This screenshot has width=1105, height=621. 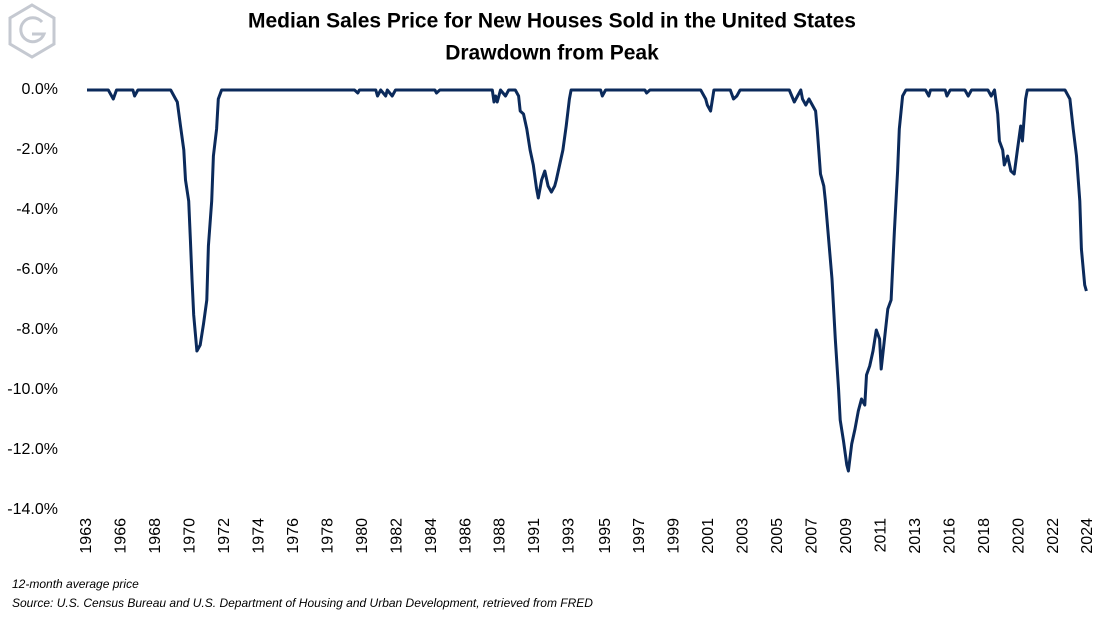 I want to click on y-tick-label: -6.0%, so click(x=37, y=269).